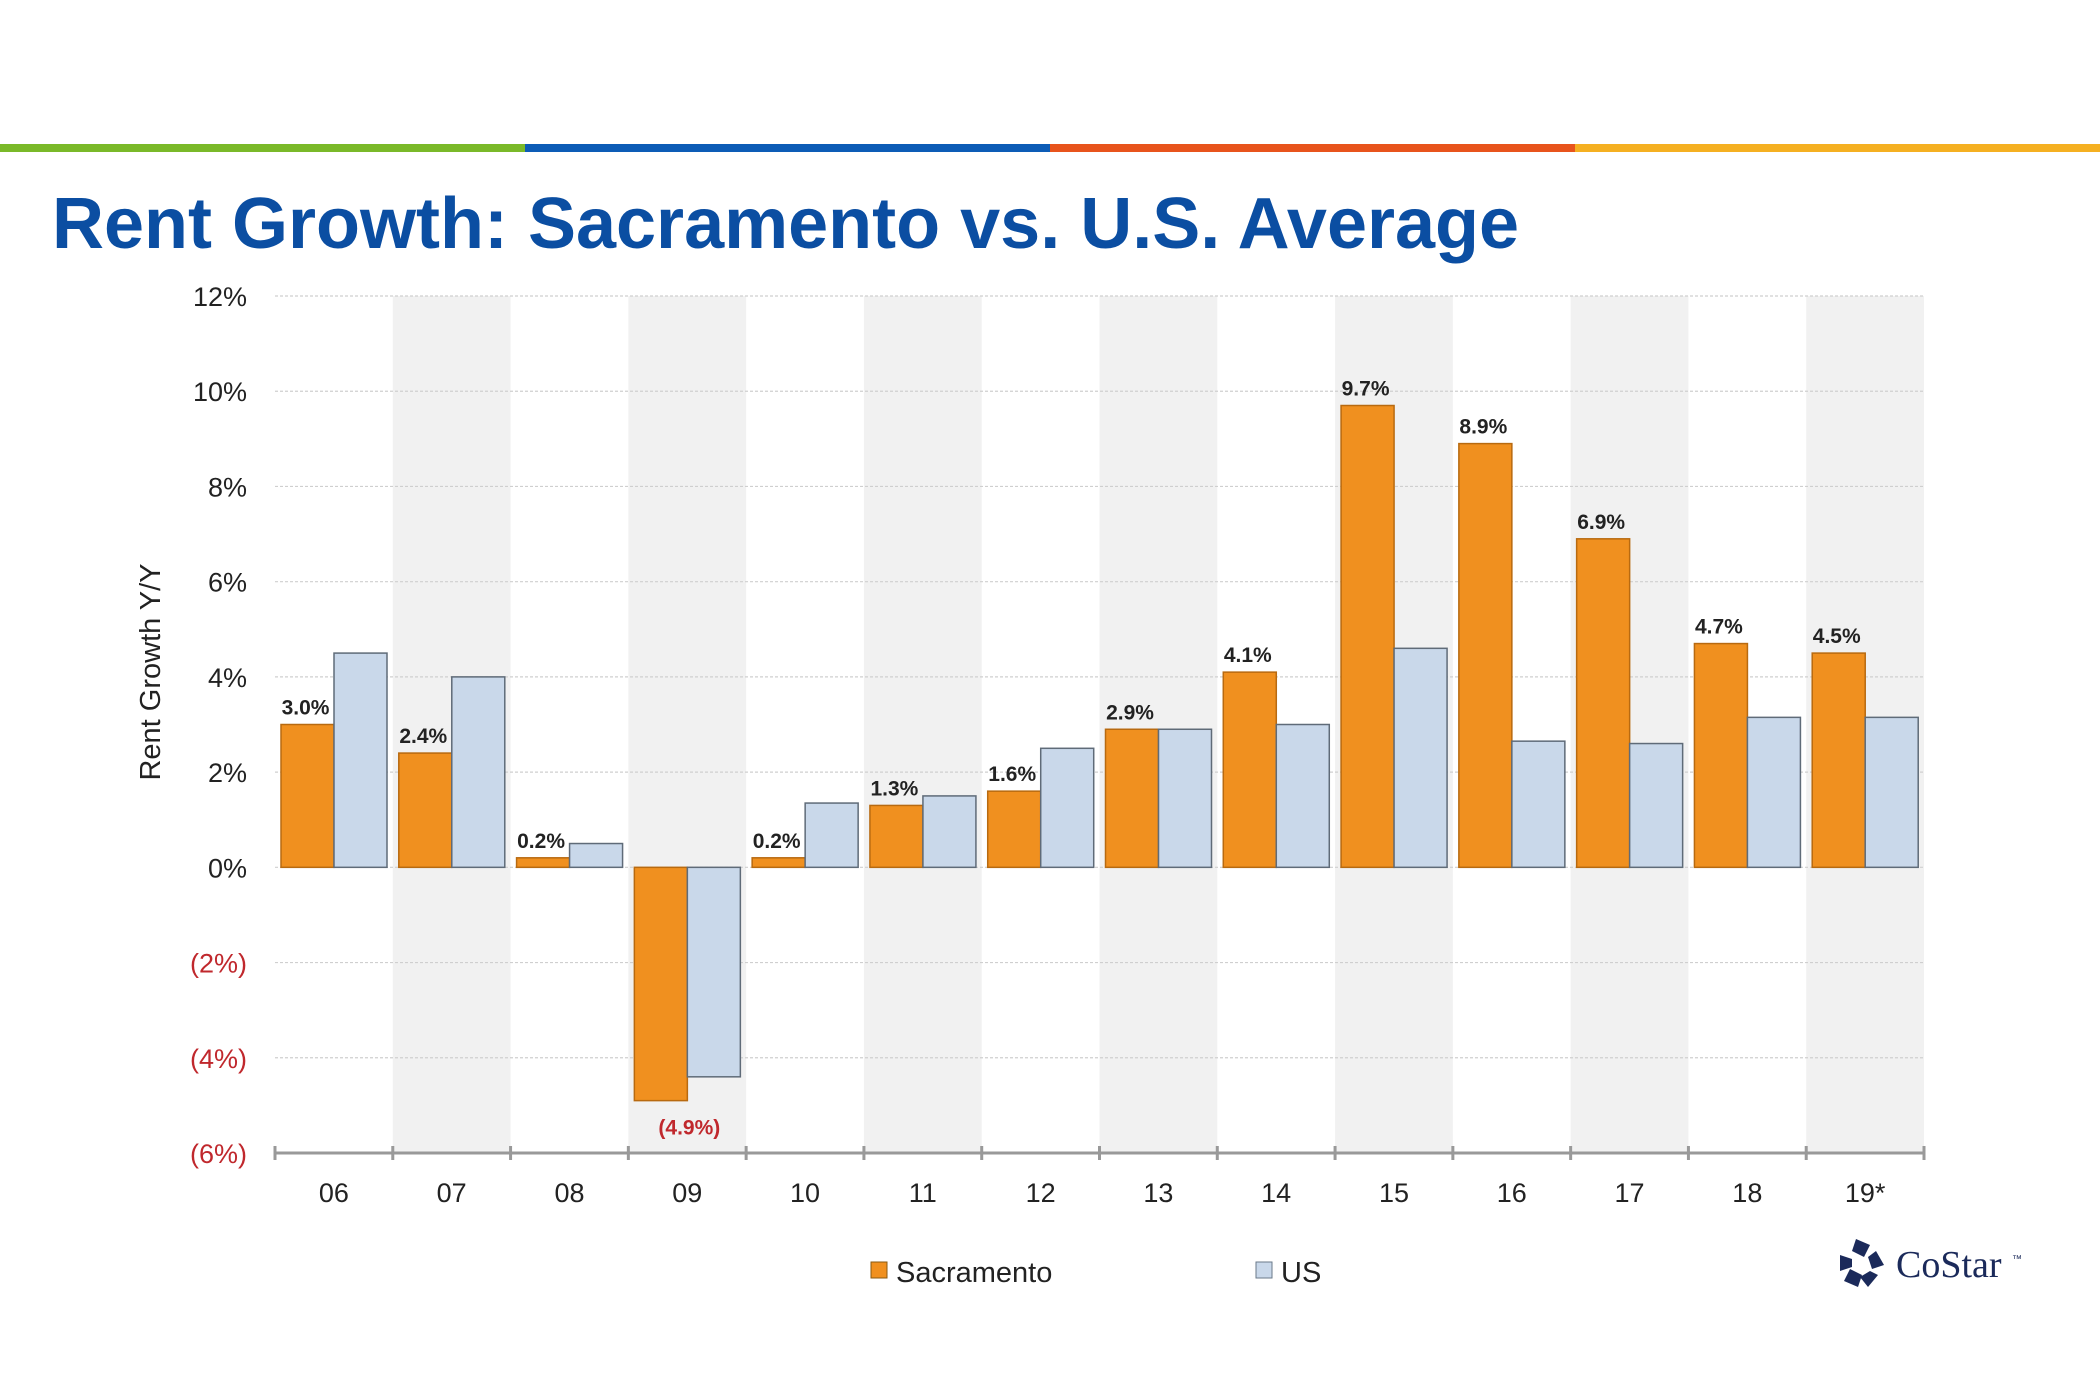  I want to click on y-tick-label: 6%, so click(227, 583).